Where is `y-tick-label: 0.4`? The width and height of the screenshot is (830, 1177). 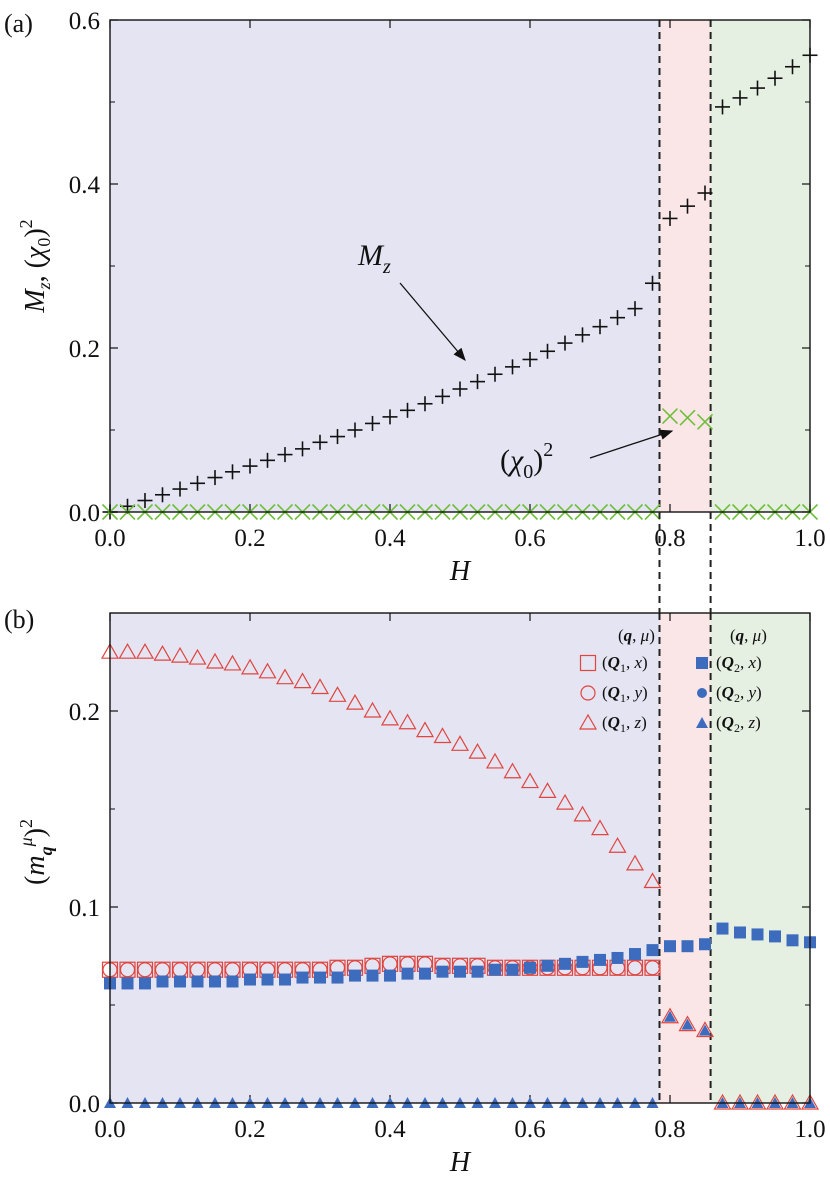
y-tick-label: 0.4 is located at coordinates (85, 185).